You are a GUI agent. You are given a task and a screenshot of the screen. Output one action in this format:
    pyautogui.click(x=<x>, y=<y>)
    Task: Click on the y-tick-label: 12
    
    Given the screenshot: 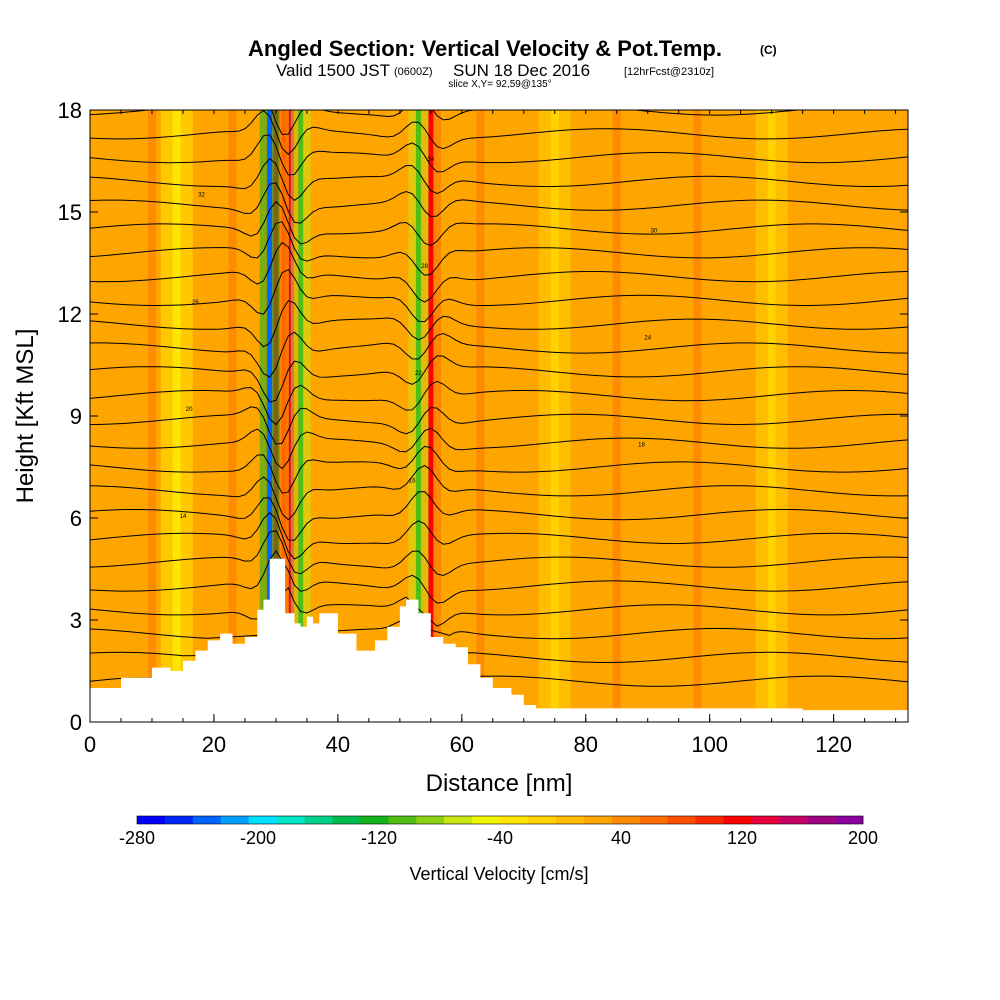 What is the action you would take?
    pyautogui.click(x=70, y=314)
    